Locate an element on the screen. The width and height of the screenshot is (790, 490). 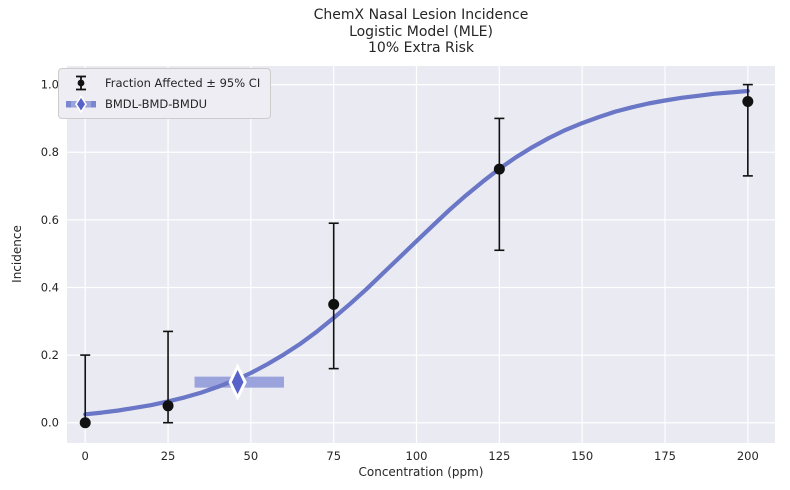
x-tick-label: 25 is located at coordinates (168, 456).